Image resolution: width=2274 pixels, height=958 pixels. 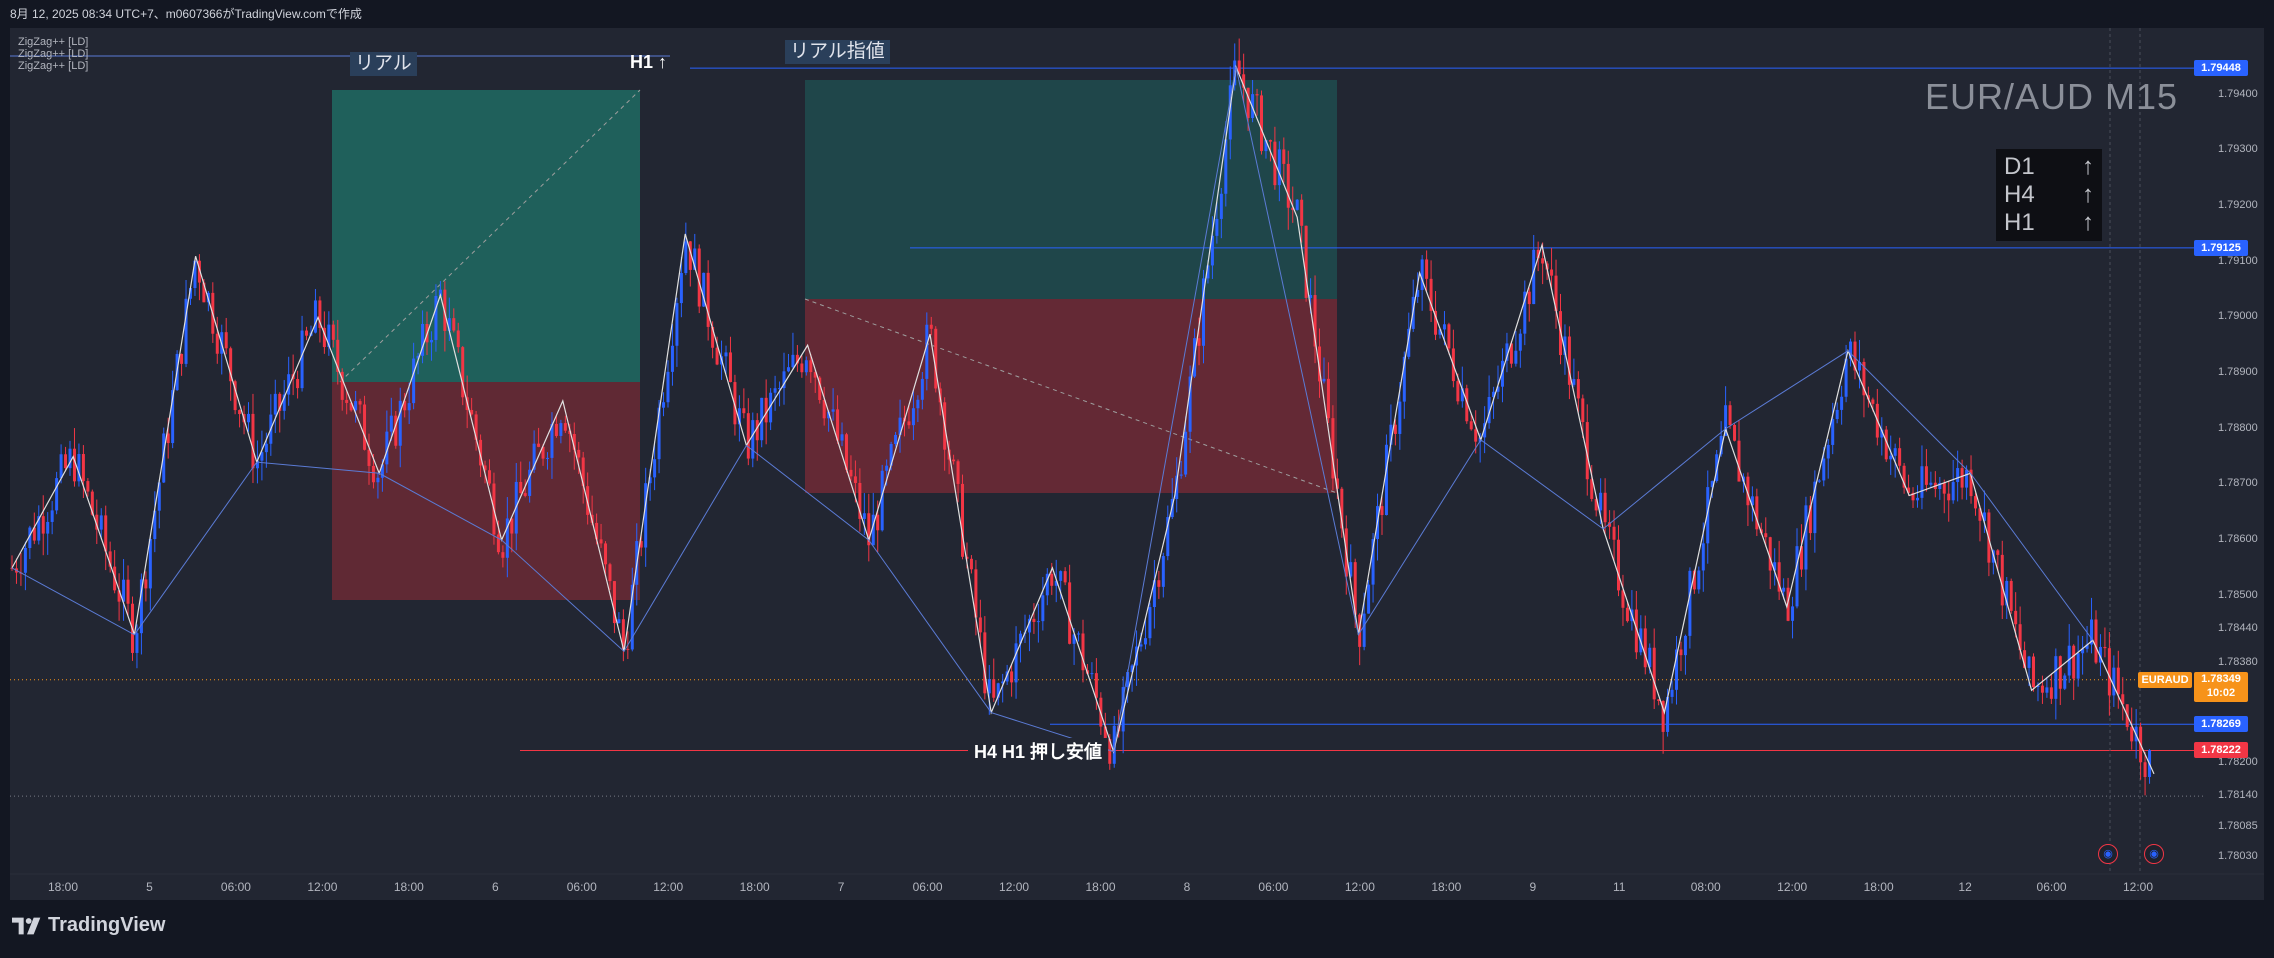 What do you see at coordinates (1137, 929) in the screenshot?
I see `footer: TradingView` at bounding box center [1137, 929].